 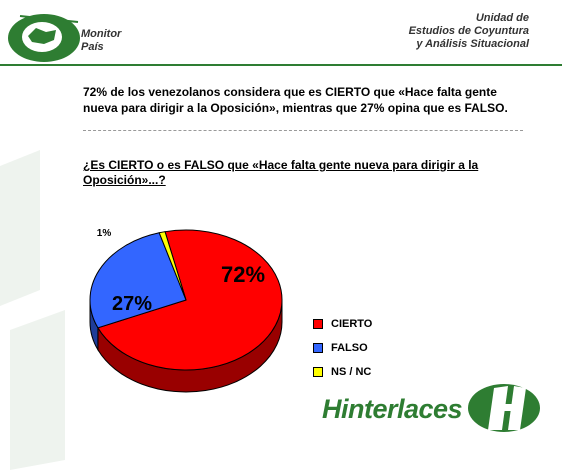 What do you see at coordinates (172, 266) in the screenshot?
I see `pie-slice-nsnc` at bounding box center [172, 266].